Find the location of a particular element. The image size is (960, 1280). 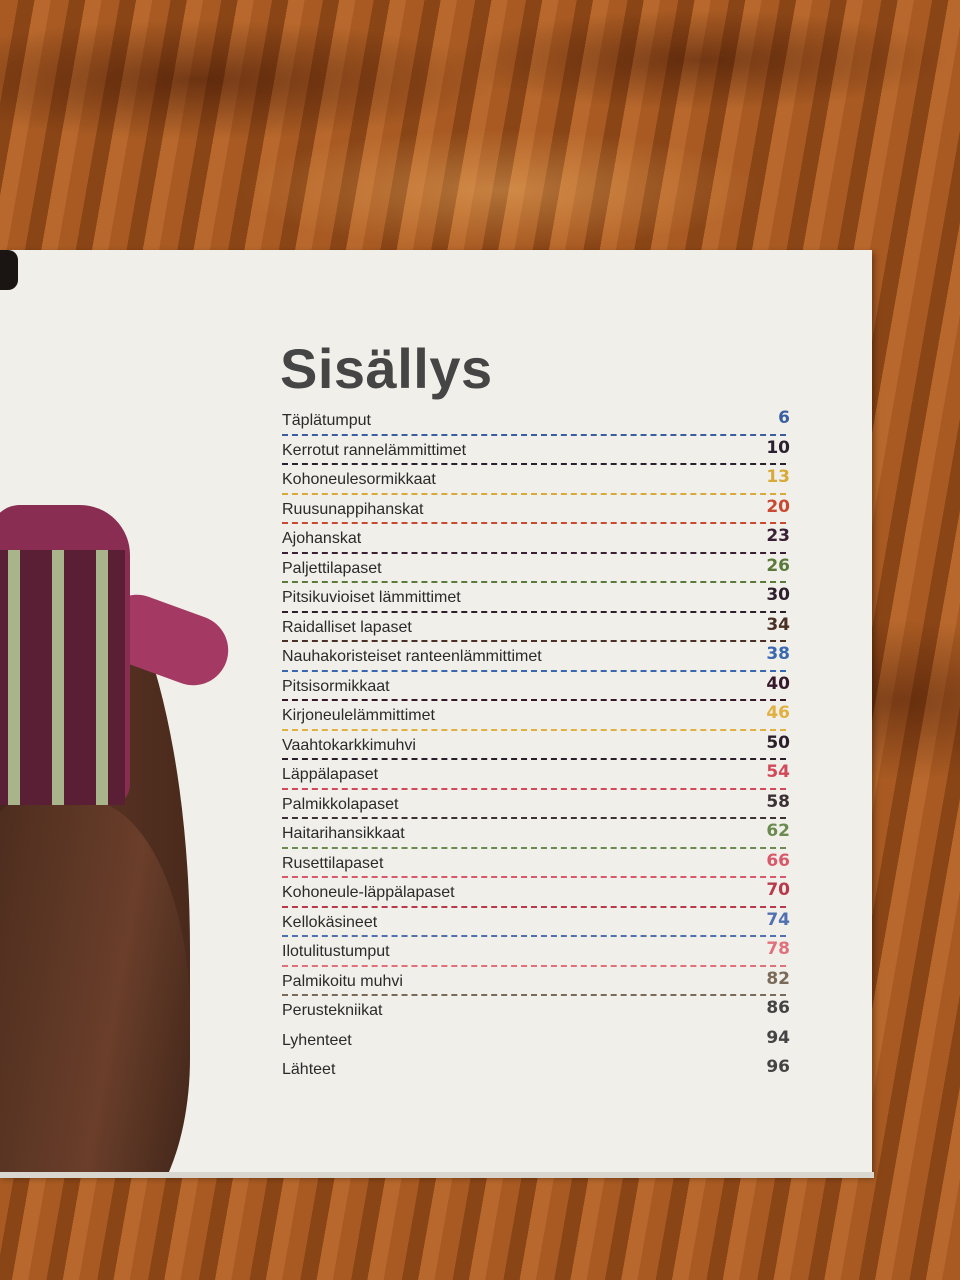

entry-title: Läppälapaset is located at coordinates (330, 774).